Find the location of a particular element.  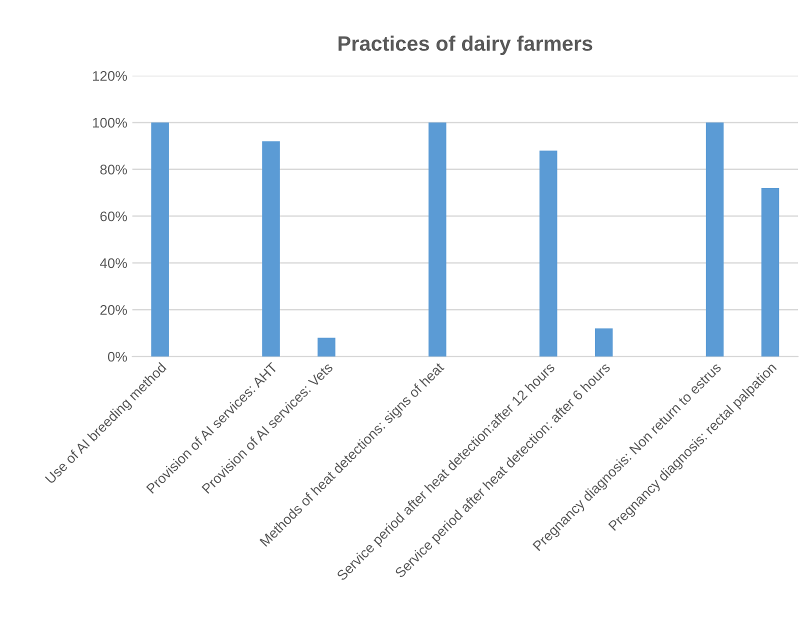

y-tick-label: 20% is located at coordinates (113, 310).